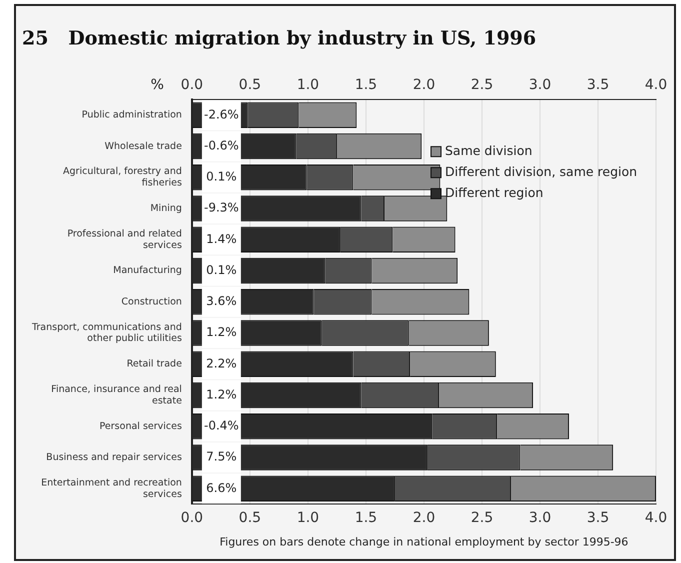 Image resolution: width=681 pixels, height=563 pixels. Describe the element at coordinates (598, 518) in the screenshot. I see `x-tick-label: 3.5` at that location.